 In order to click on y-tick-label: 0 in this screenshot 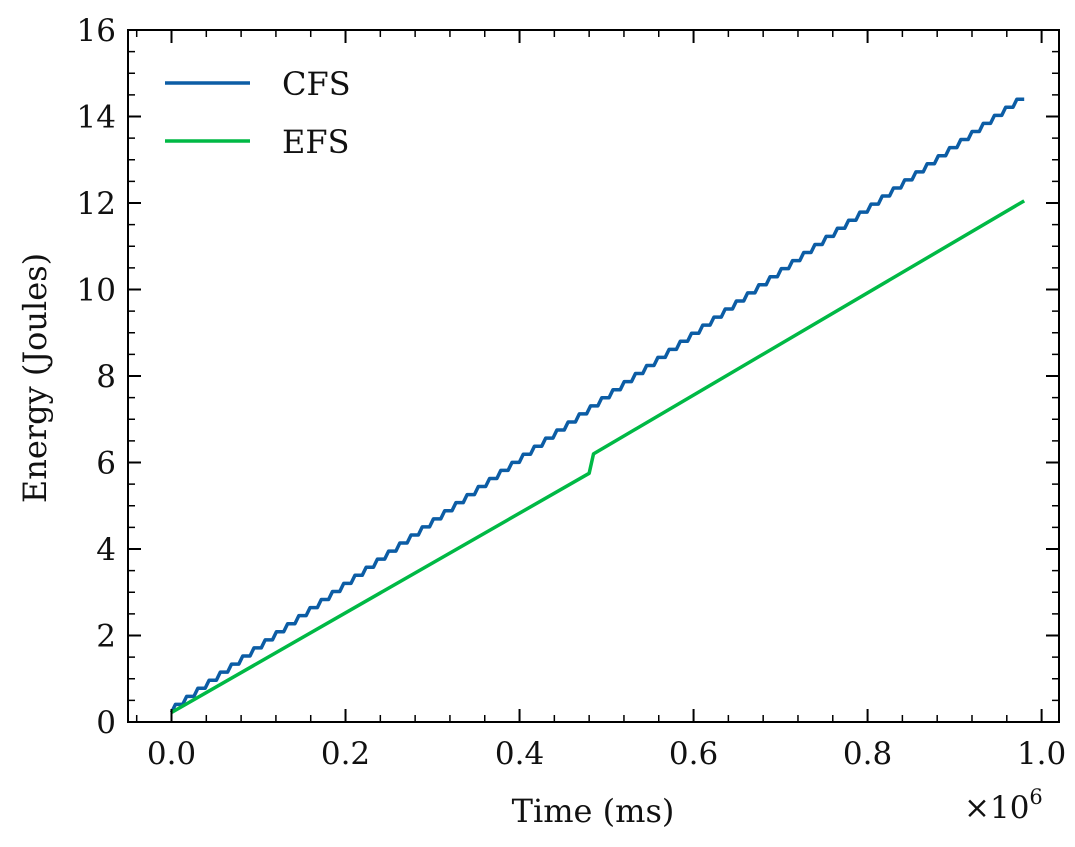, I will do `click(106, 723)`.